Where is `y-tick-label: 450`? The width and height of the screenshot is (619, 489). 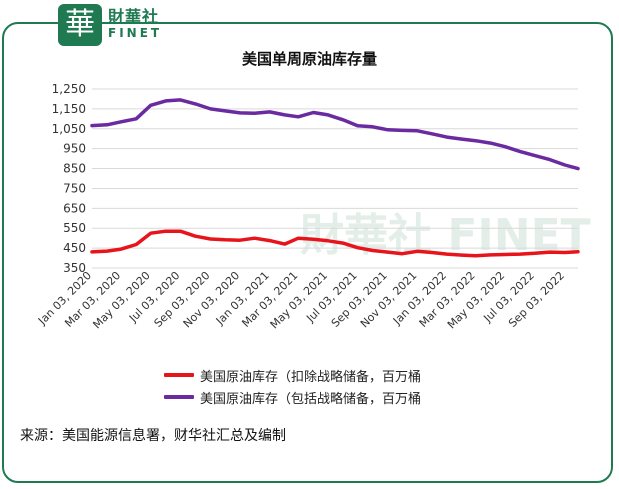 y-tick-label: 450 is located at coordinates (74, 248).